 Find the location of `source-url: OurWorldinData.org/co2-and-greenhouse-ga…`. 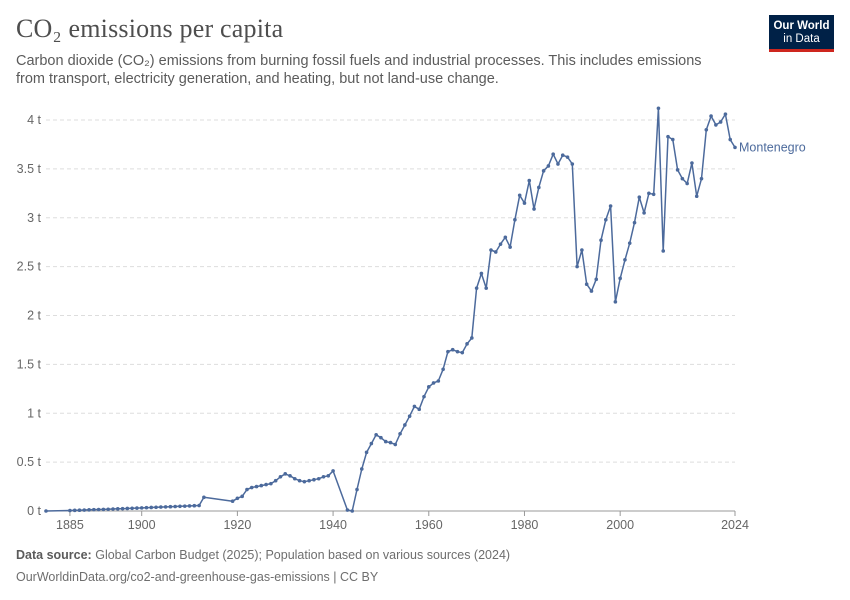

source-url: OurWorldinData.org/co2-and-greenhouse-ga… is located at coordinates (197, 577).